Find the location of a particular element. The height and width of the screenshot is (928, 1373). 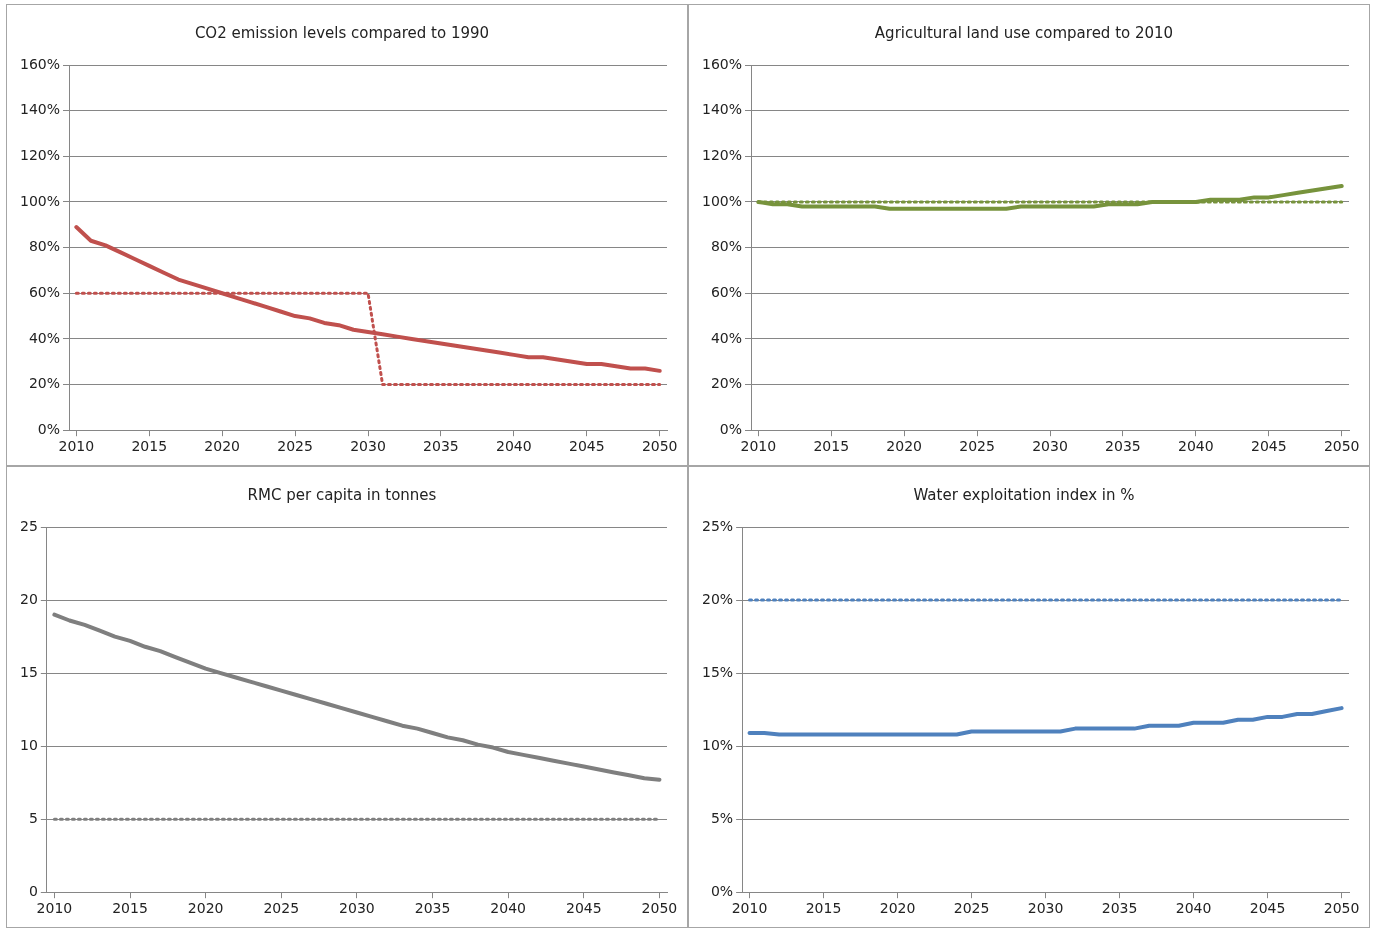

y-tick-label: 10% is located at coordinates (717, 744).